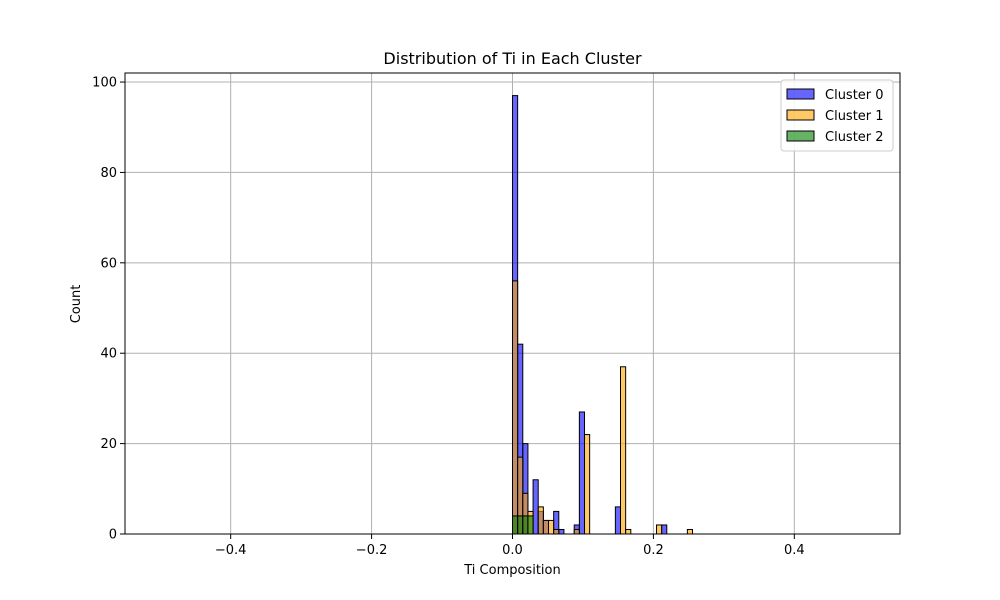 This screenshot has width=1000, height=600. Describe the element at coordinates (512, 58) in the screenshot. I see `chart-title: Distribution of Ti in Each Cluster` at that location.